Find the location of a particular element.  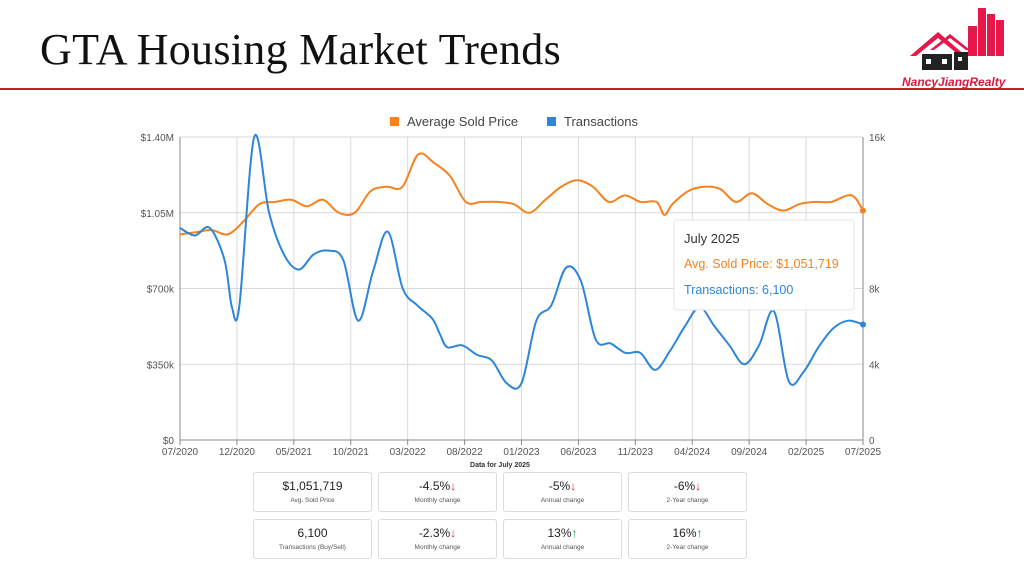

x-tick-label: 07/2025 is located at coordinates (863, 452).